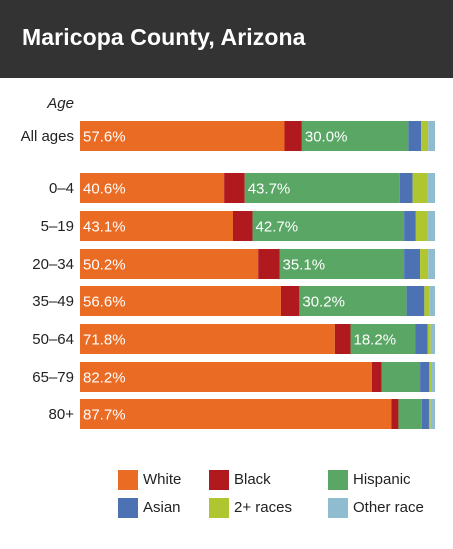 The image size is (453, 549). Describe the element at coordinates (304, 265) in the screenshot. I see `data-label: 35.1%` at that location.